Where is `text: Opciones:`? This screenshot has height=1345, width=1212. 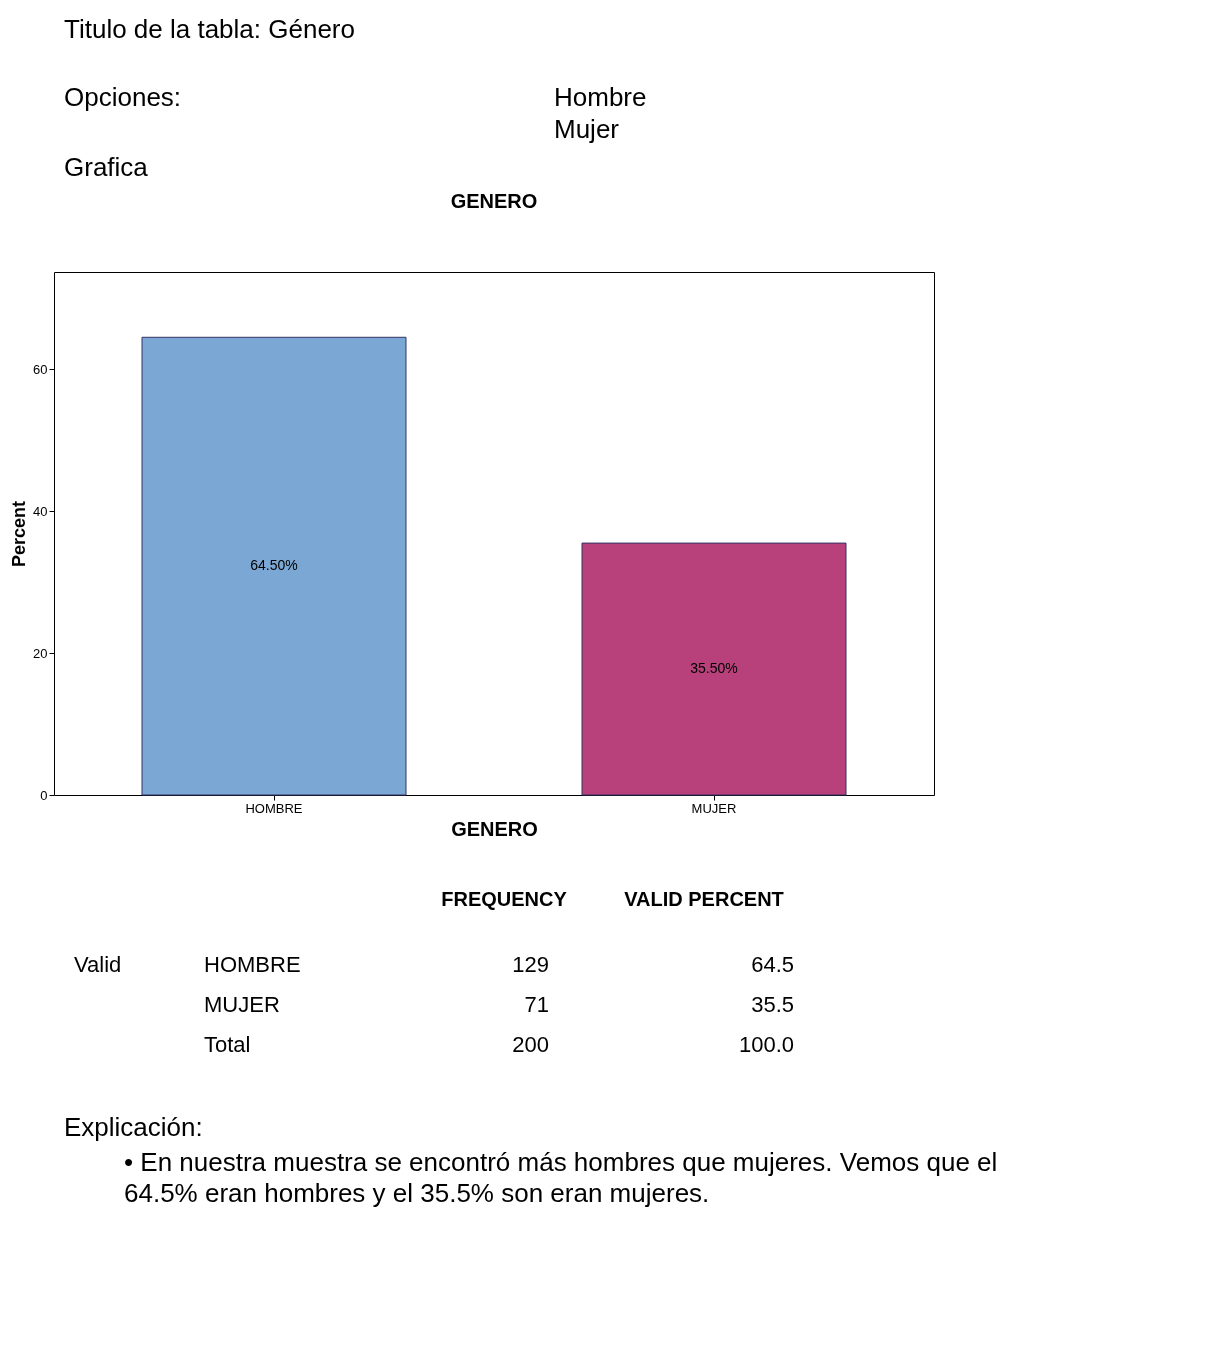
text: Opciones: is located at coordinates (123, 97).